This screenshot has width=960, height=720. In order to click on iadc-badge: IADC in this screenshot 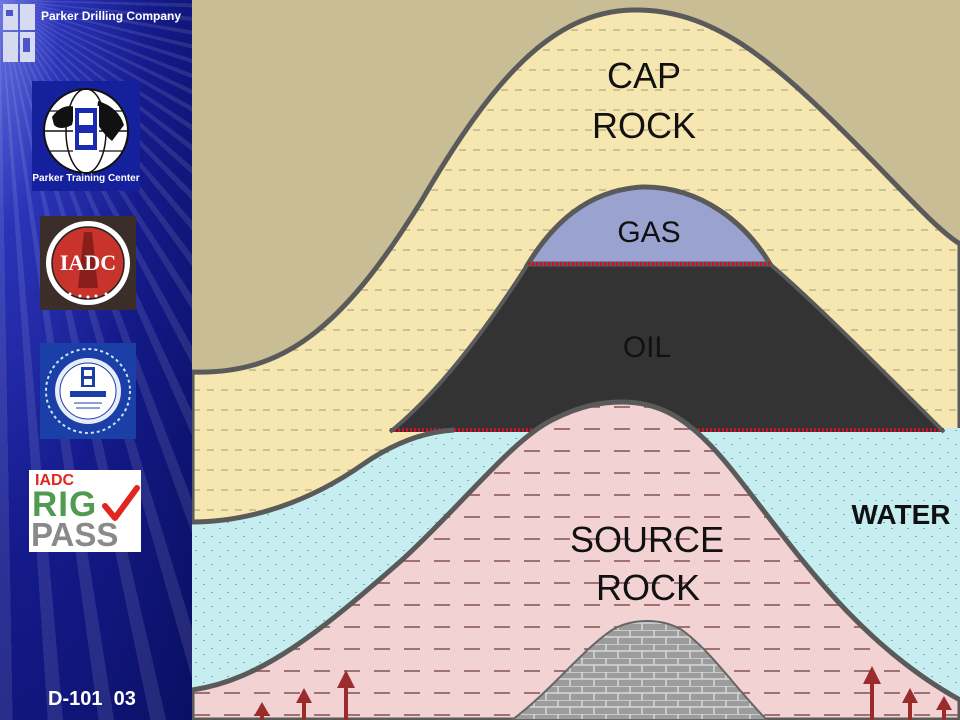, I will do `click(88, 263)`.